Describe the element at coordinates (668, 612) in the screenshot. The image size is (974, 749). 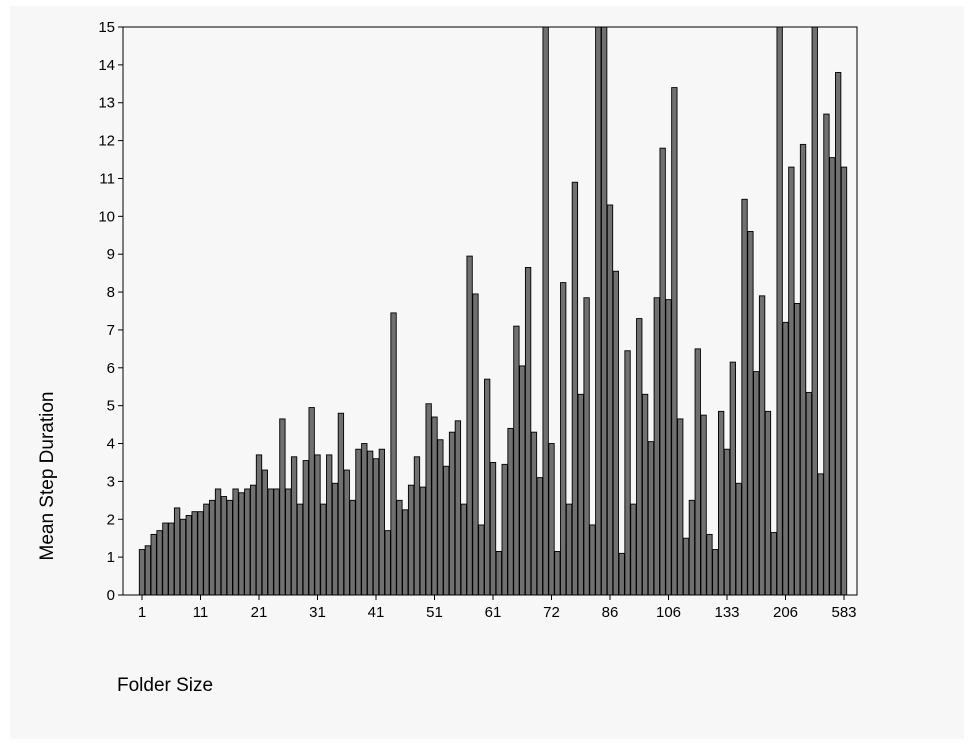
I see `x-tick-label: 106` at that location.